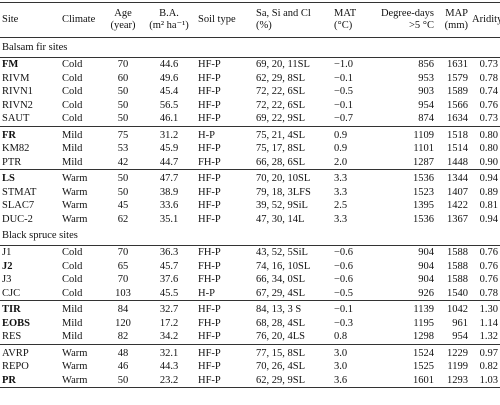 Image resolution: width=500 pixels, height=405 pixels. I want to click on cell: 45, so click(123, 206).